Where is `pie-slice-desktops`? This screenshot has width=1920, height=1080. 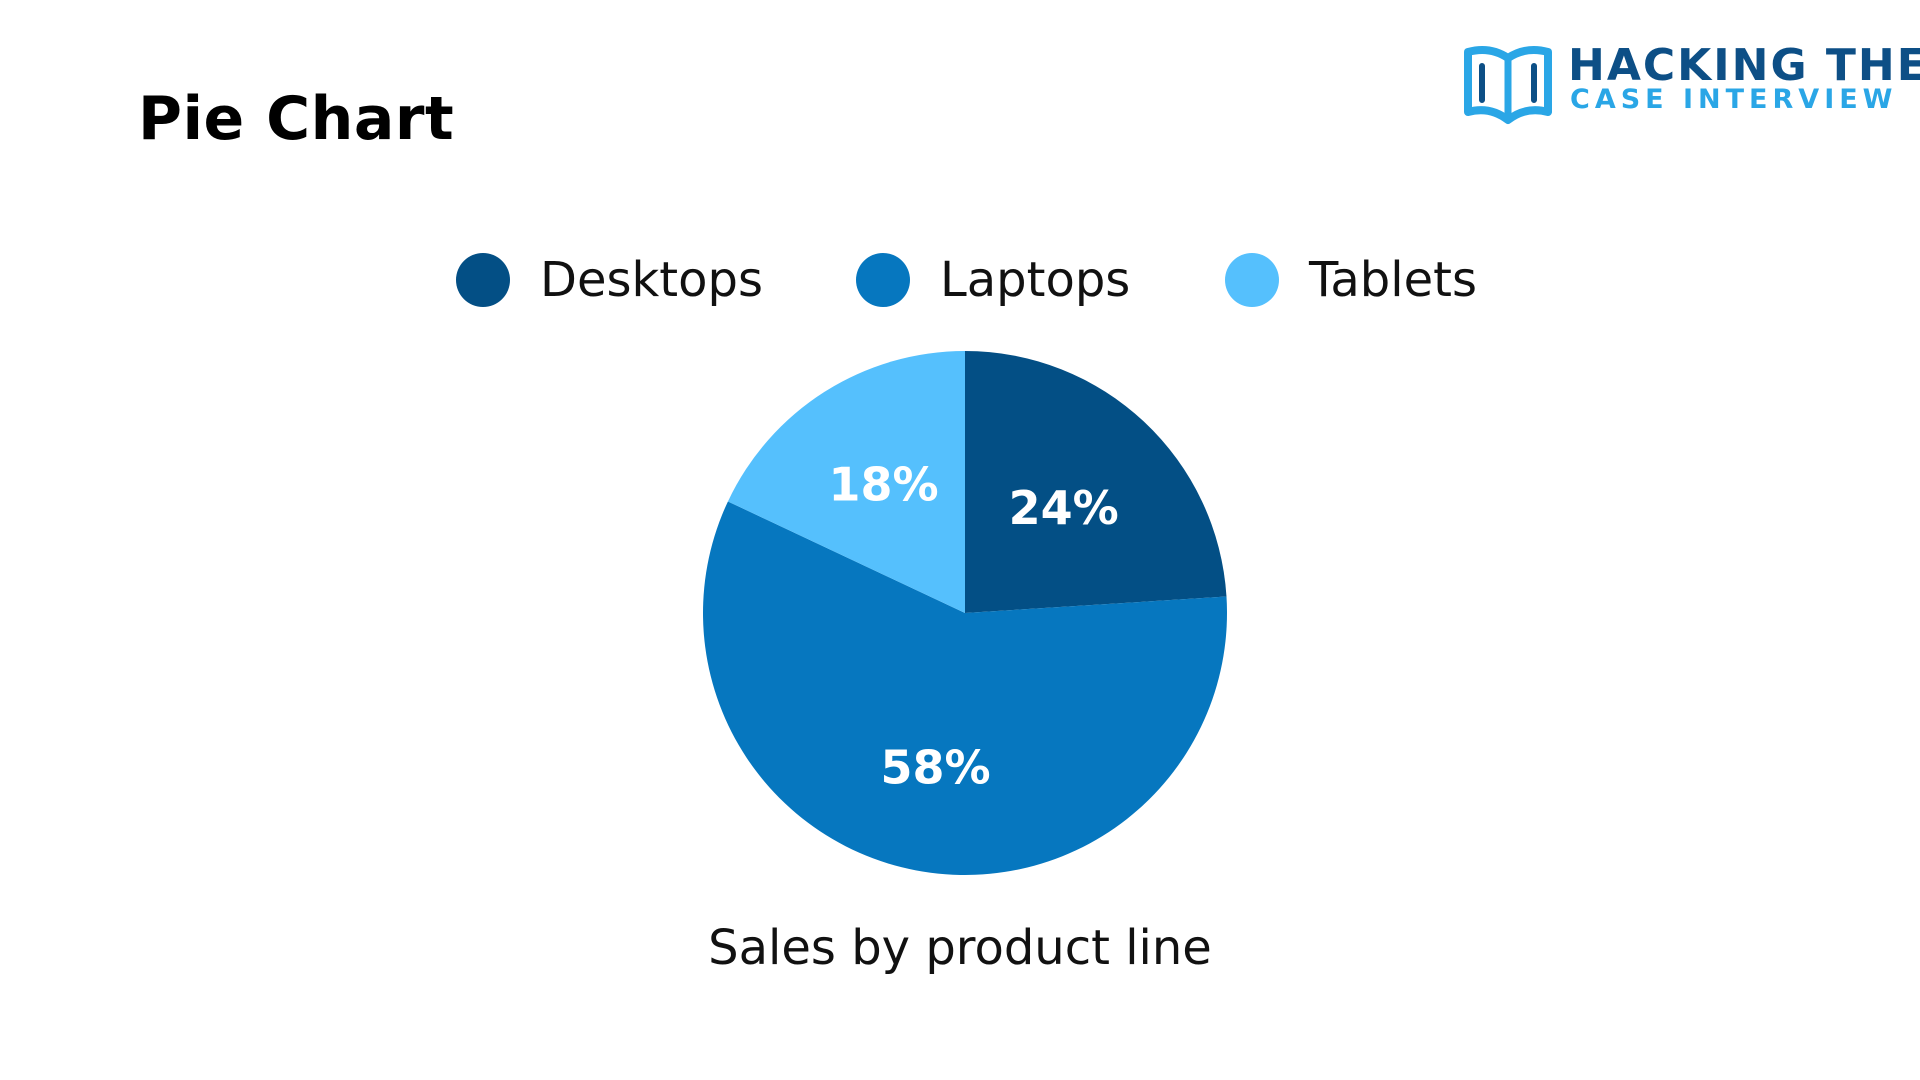
pie-slice-desktops is located at coordinates (1096, 482).